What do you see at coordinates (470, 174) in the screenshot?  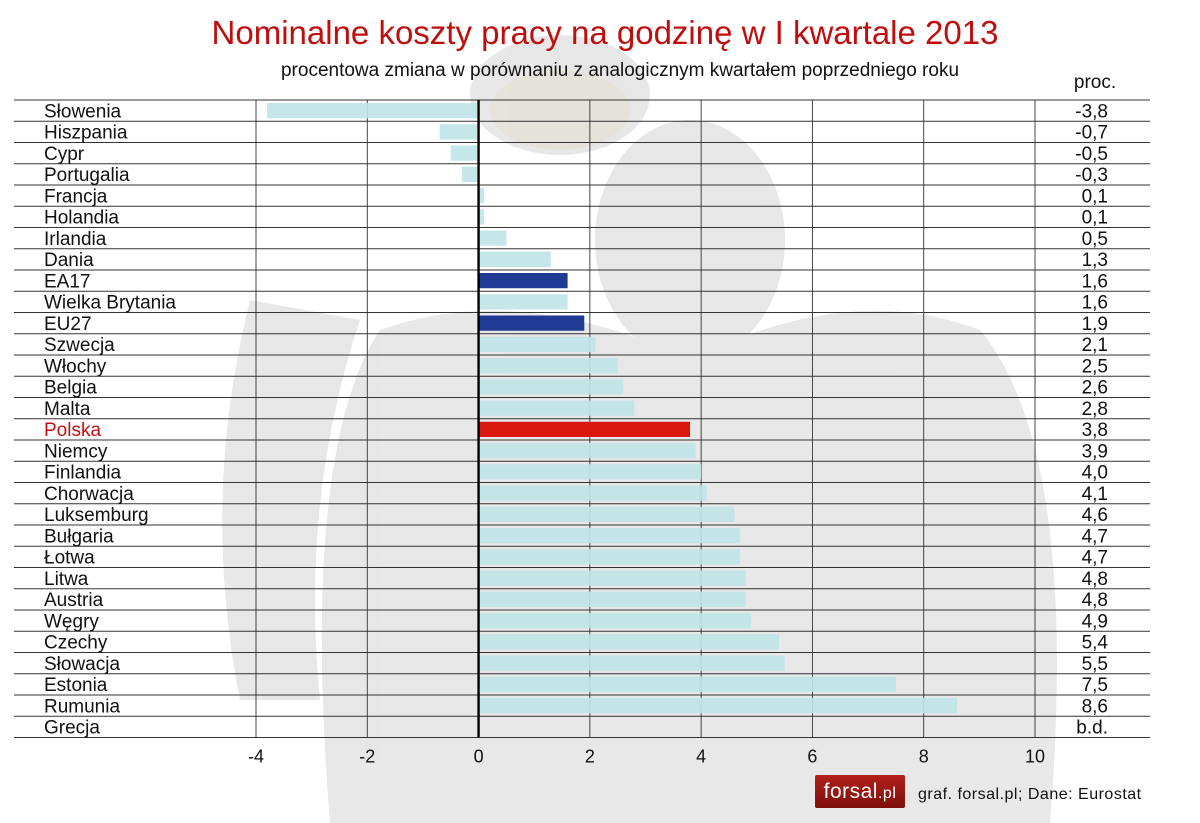 I see `bar-portugalia` at bounding box center [470, 174].